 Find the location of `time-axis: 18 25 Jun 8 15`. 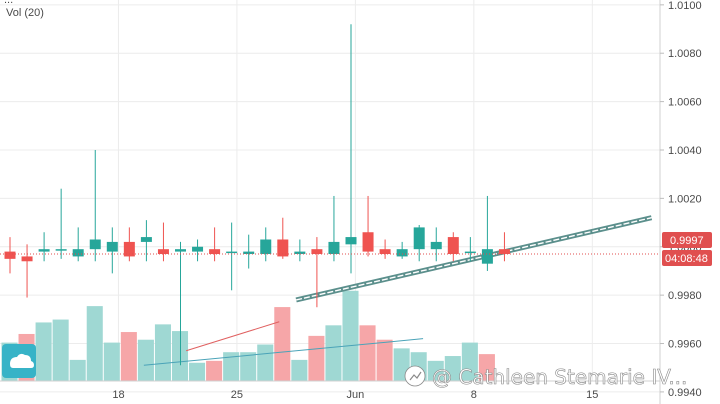

time-axis: 18 25 Jun 8 15 is located at coordinates (355, 395).